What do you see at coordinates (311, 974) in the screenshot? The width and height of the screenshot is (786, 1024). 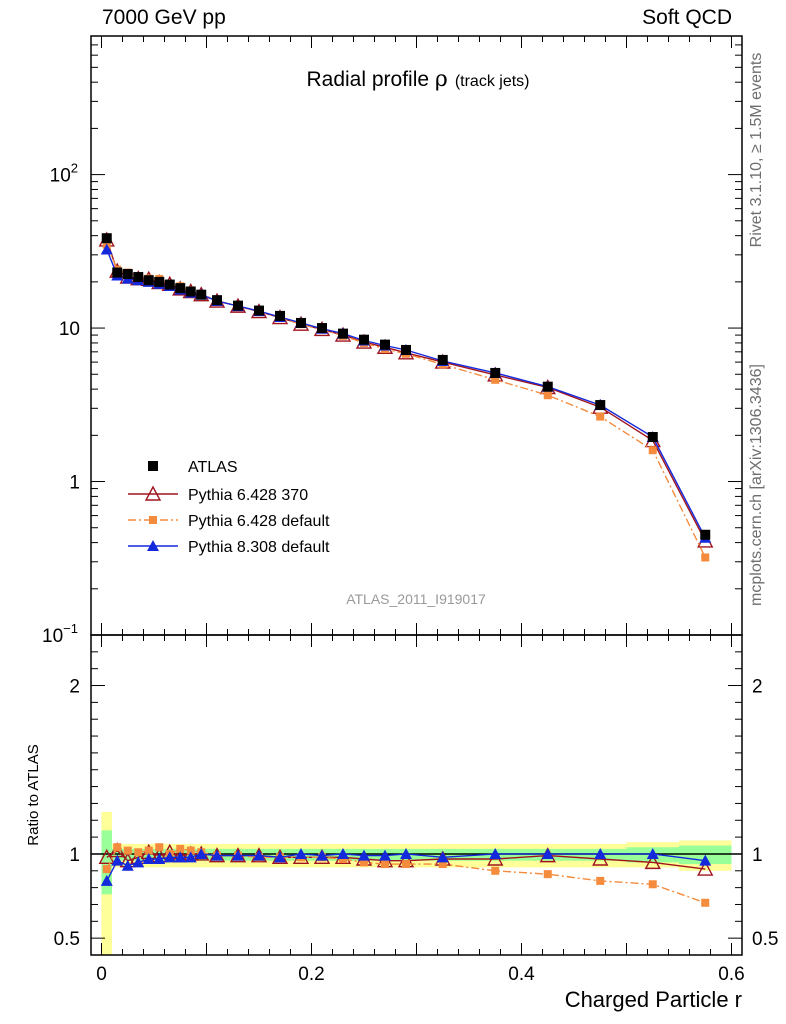 I see `x-tick-label: 0.2` at bounding box center [311, 974].